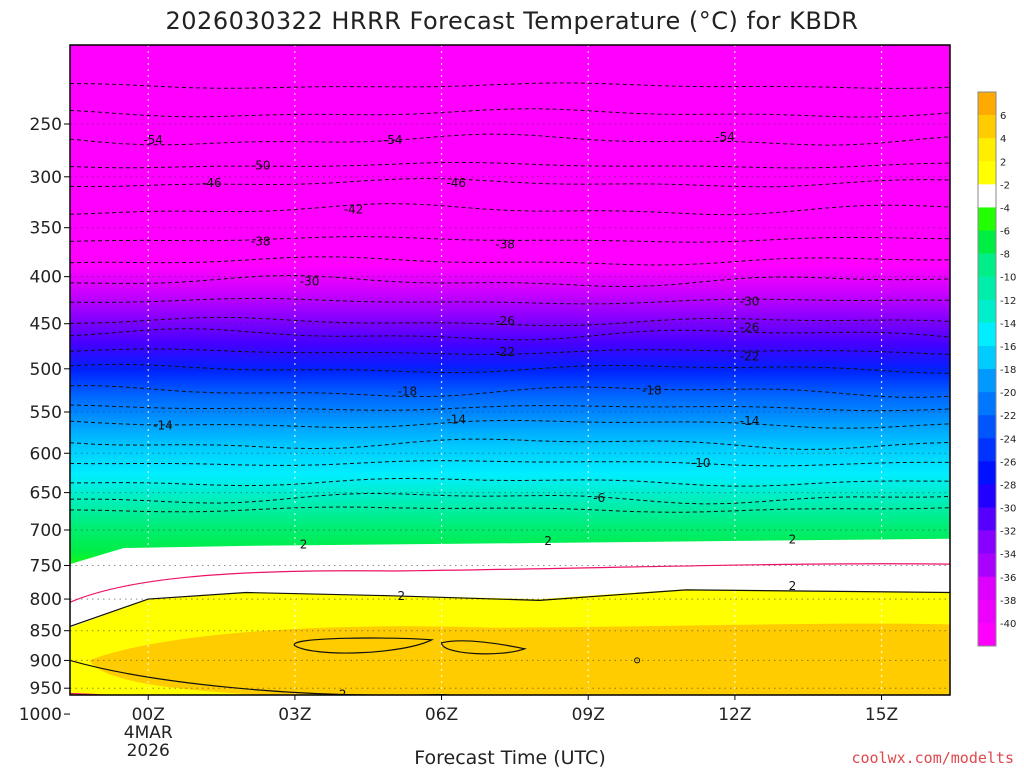  What do you see at coordinates (1003, 139) in the screenshot?
I see `colorbar-label: 4` at bounding box center [1003, 139].